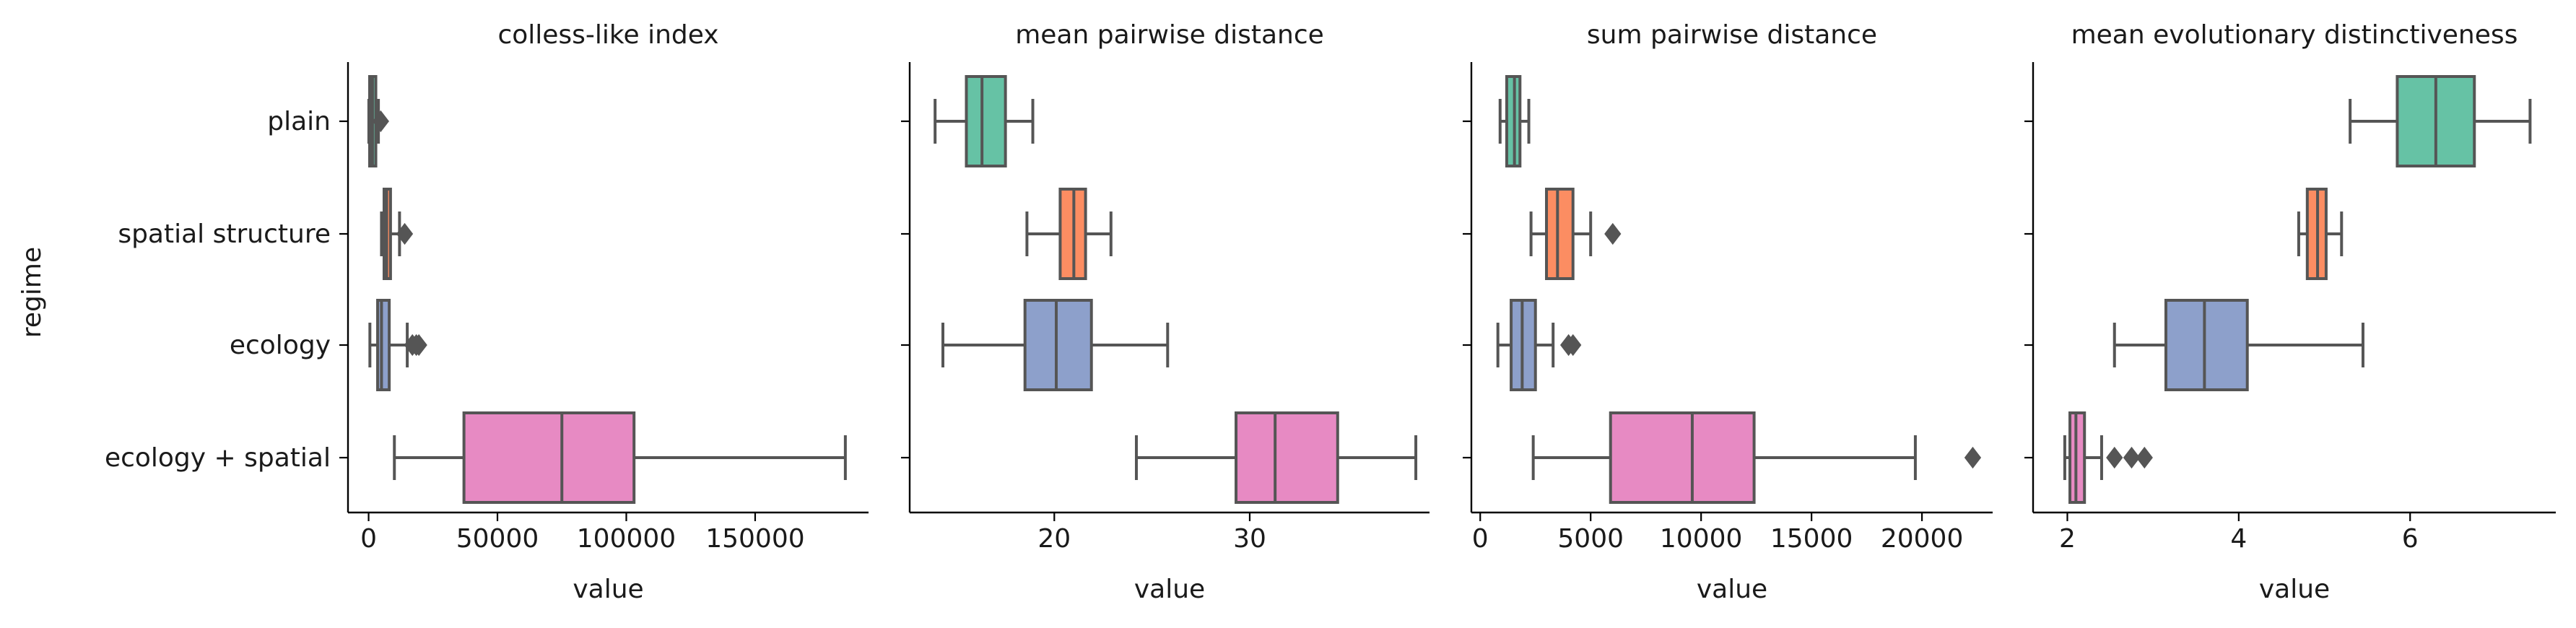 The width and height of the screenshot is (2576, 628). Describe the element at coordinates (2294, 35) in the screenshot. I see `panel-title: mean evolutionary distinctiveness` at that location.